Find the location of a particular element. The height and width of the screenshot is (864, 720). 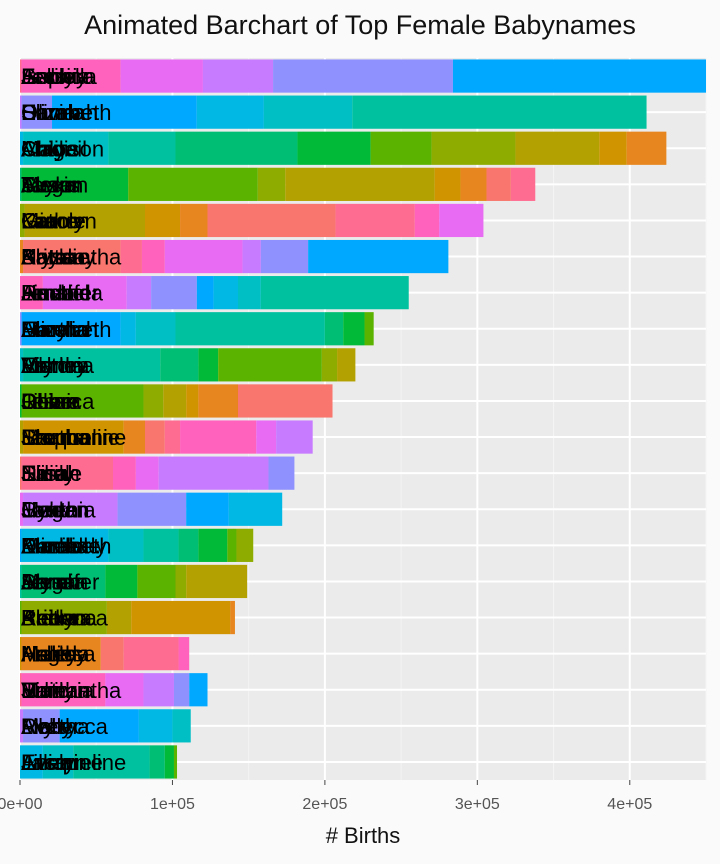

bar-name-label: Rebecca is located at coordinates (65, 618).